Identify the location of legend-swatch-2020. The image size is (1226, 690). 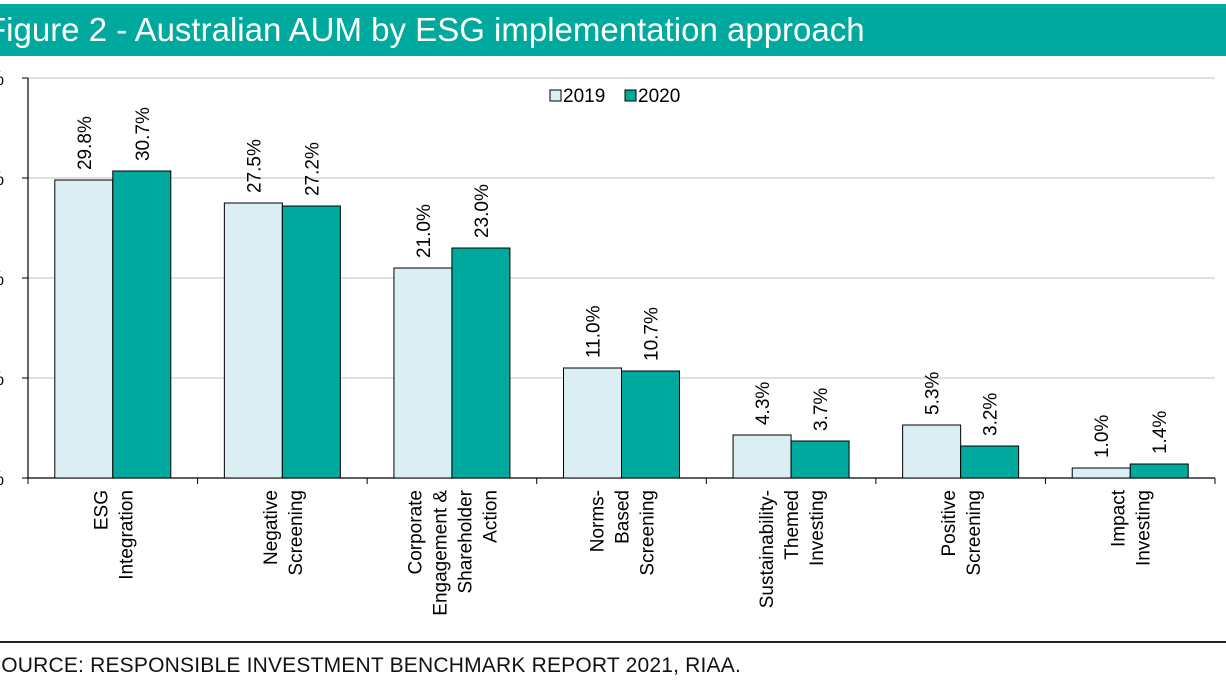
(630, 95).